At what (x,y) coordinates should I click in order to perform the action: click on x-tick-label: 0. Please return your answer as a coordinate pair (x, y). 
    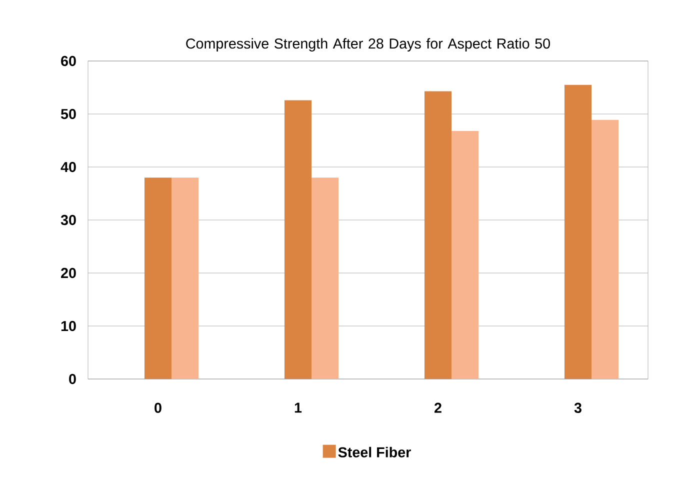
    Looking at the image, I should click on (158, 407).